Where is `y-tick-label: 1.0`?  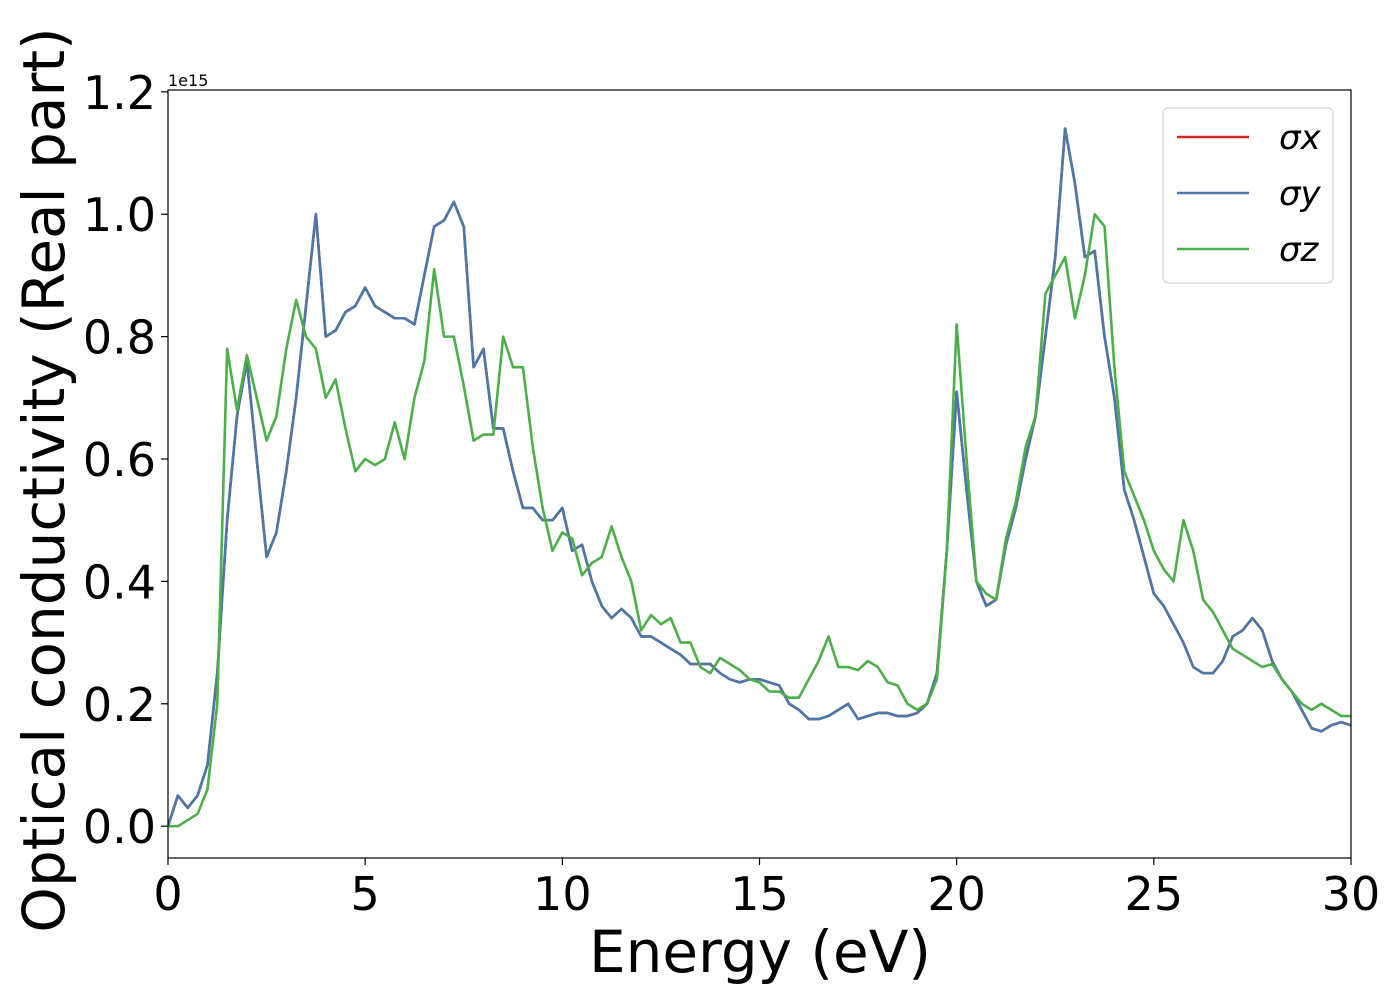
y-tick-label: 1.0 is located at coordinates (119, 215).